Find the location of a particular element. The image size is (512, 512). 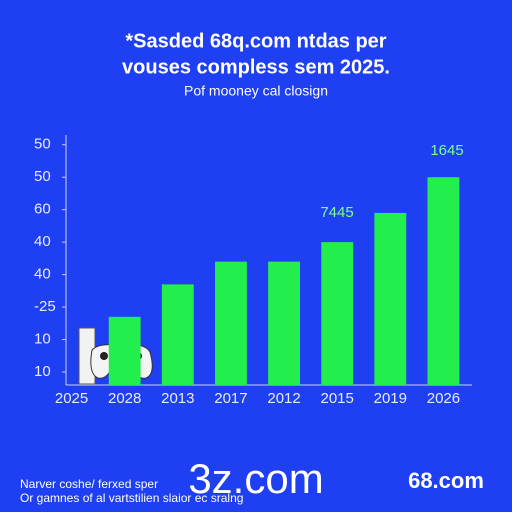

chart-title: vouses compless sem 2025. is located at coordinates (256, 67).